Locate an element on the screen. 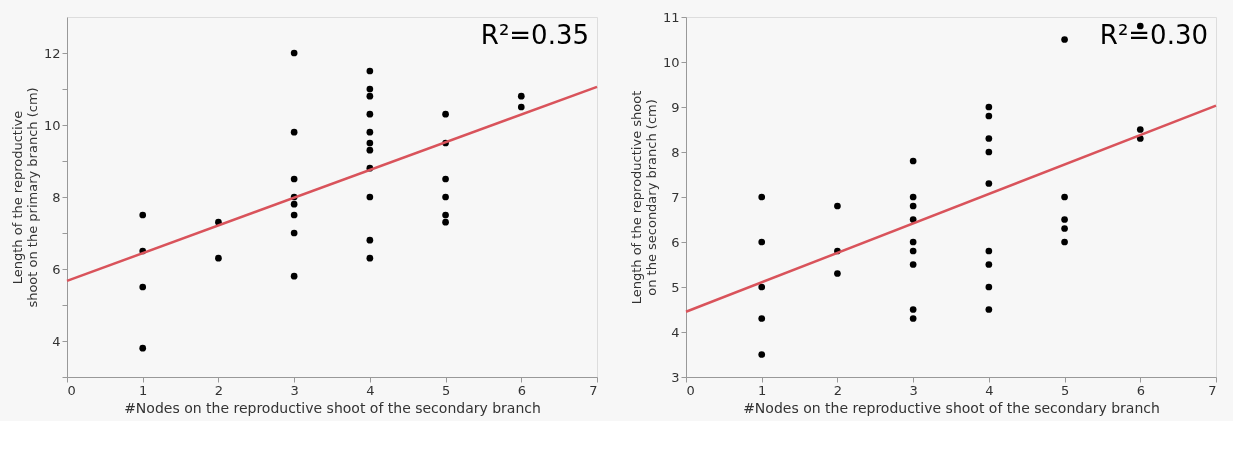 The width and height of the screenshot is (1260, 449). y-tick-label: 11 is located at coordinates (671, 17).